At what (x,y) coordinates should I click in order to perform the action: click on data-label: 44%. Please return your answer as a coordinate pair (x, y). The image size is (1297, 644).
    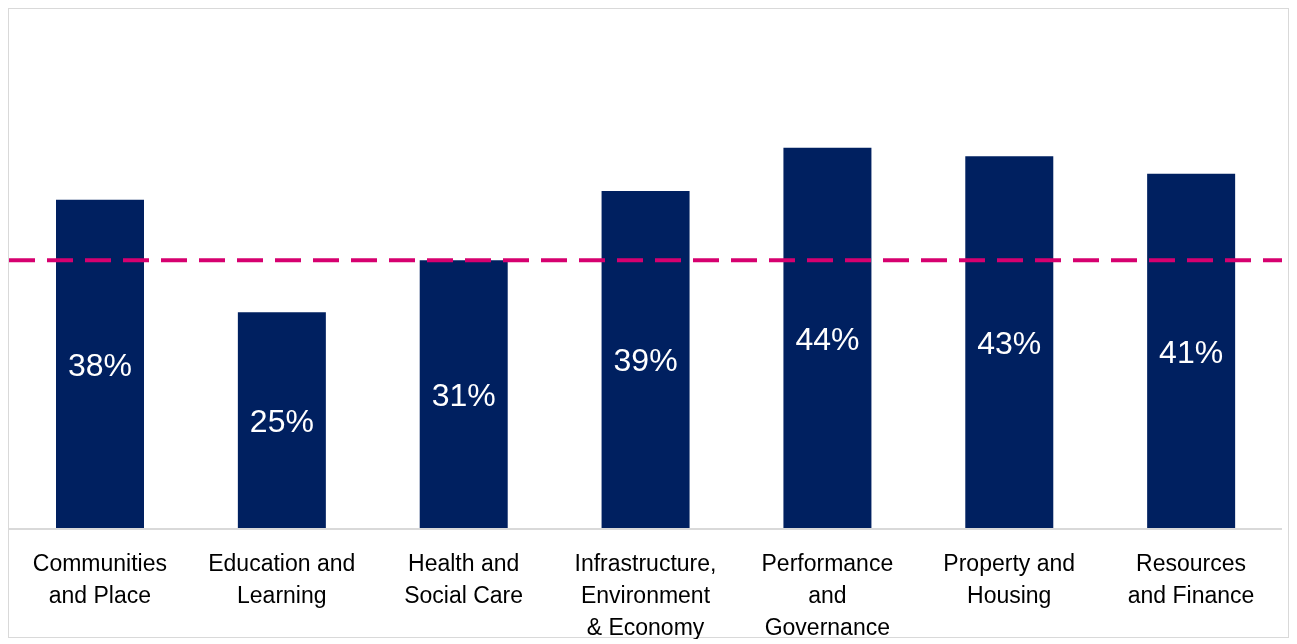
    Looking at the image, I should click on (827, 338).